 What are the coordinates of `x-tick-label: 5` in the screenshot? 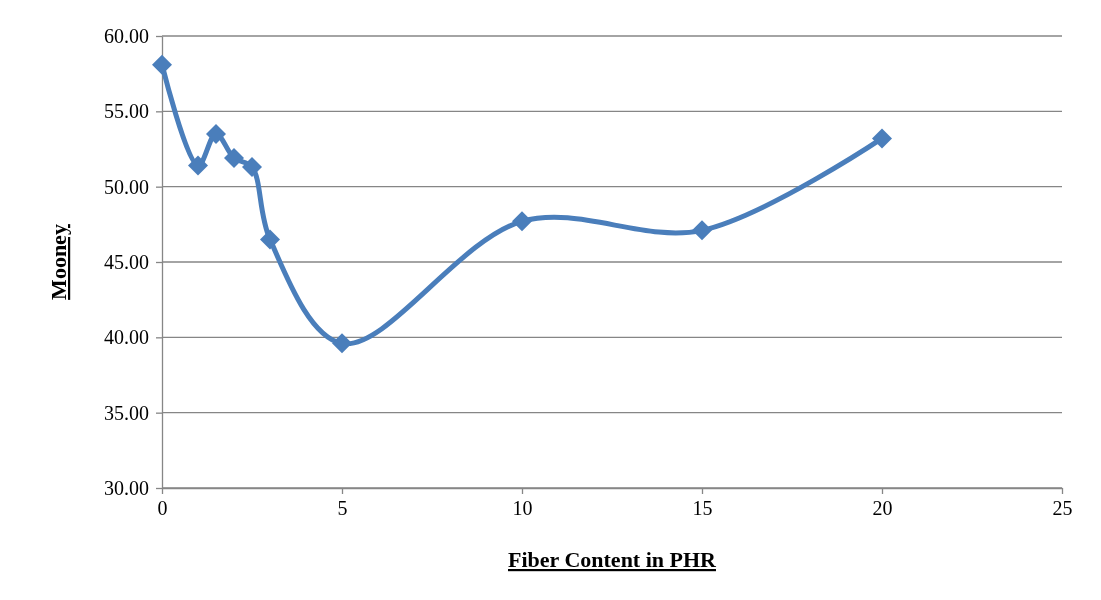 It's located at (342, 508).